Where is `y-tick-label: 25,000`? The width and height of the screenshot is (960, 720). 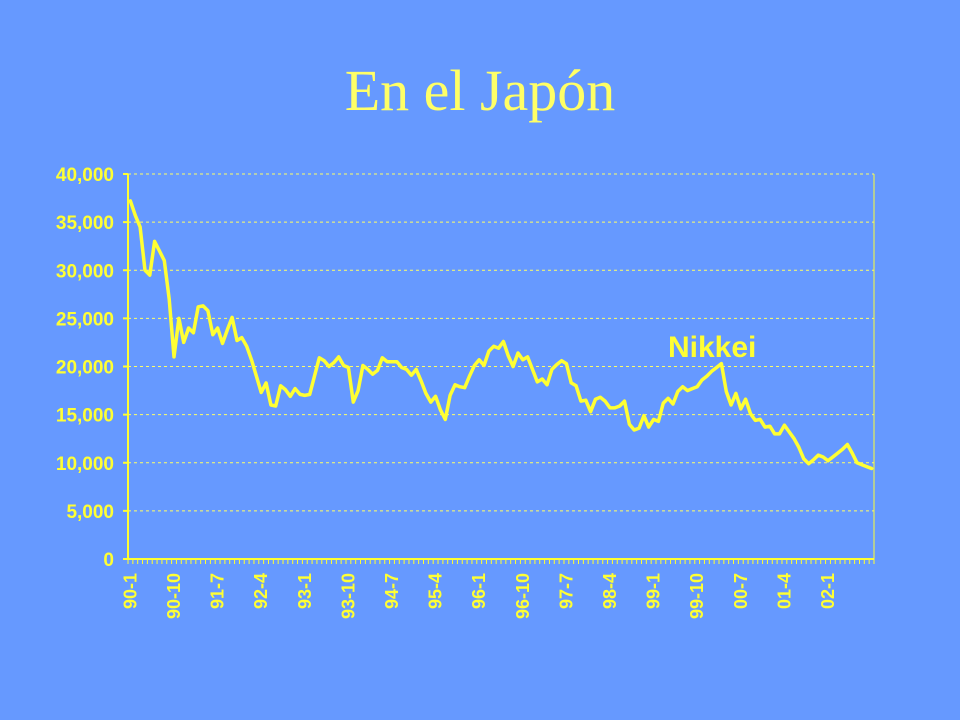 y-tick-label: 25,000 is located at coordinates (85, 319).